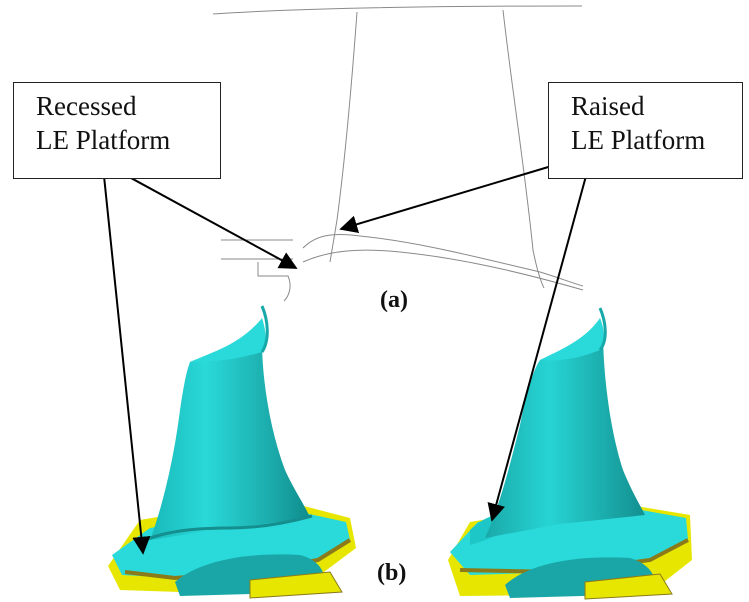  What do you see at coordinates (572, 339) in the screenshot?
I see `blade-tip-right` at bounding box center [572, 339].